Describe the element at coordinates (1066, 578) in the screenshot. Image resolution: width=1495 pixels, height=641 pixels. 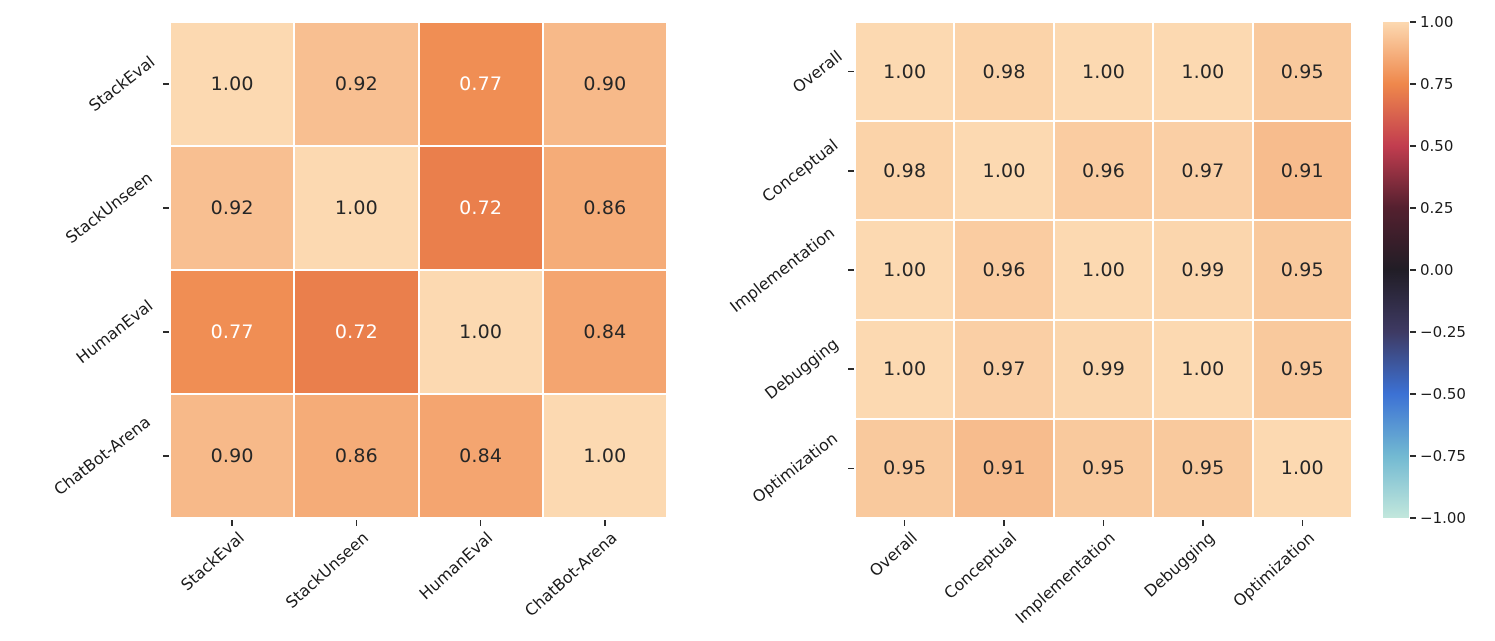
I see `col-label: Implementation` at that location.